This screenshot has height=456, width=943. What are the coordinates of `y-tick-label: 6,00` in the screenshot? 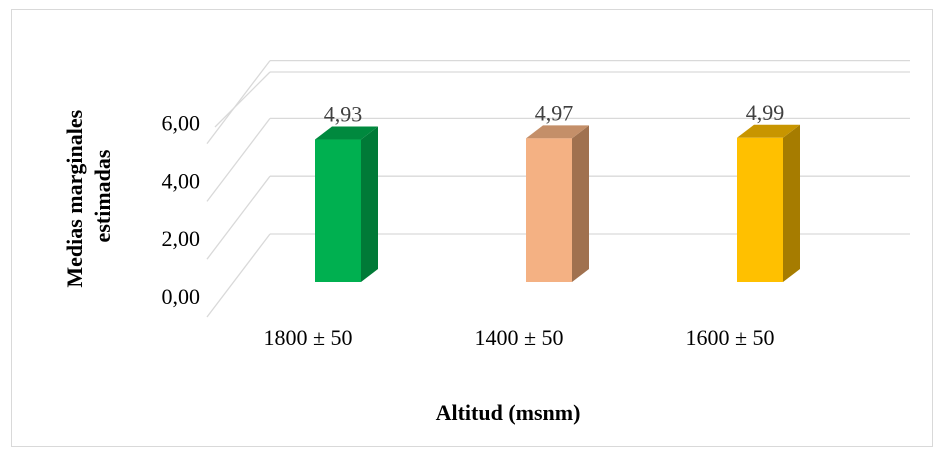 It's located at (181, 123).